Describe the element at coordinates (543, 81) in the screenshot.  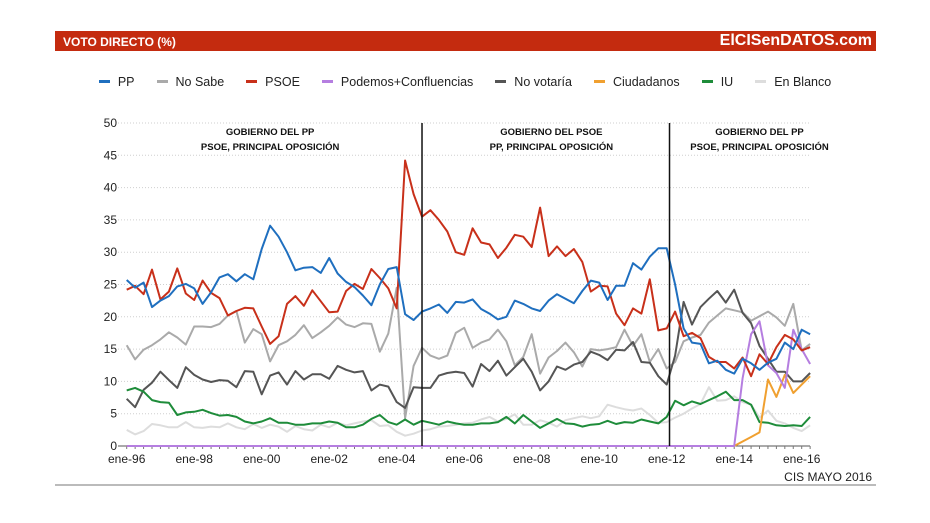
I see `legend-label: No votaría` at that location.